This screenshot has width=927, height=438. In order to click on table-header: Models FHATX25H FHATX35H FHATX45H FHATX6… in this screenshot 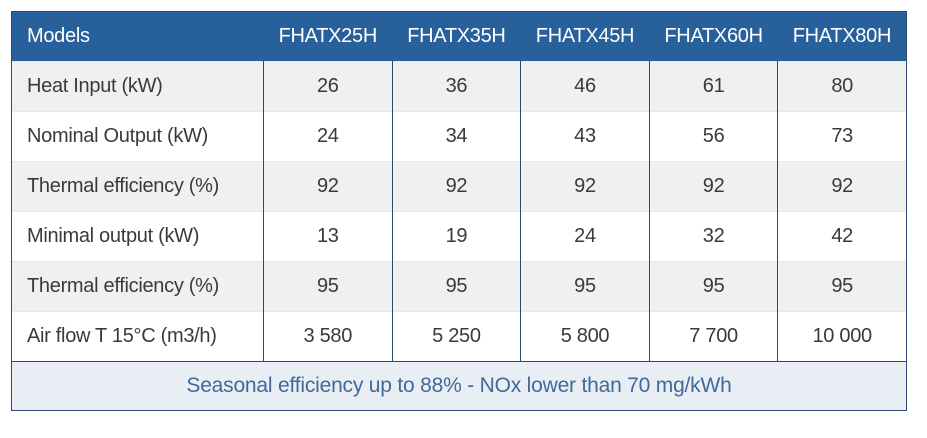, I will do `click(459, 36)`.